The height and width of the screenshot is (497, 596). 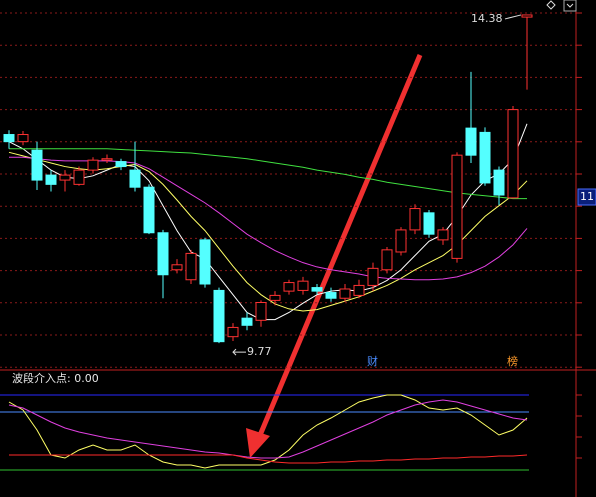 I want to click on marker: 财, so click(x=372, y=361).